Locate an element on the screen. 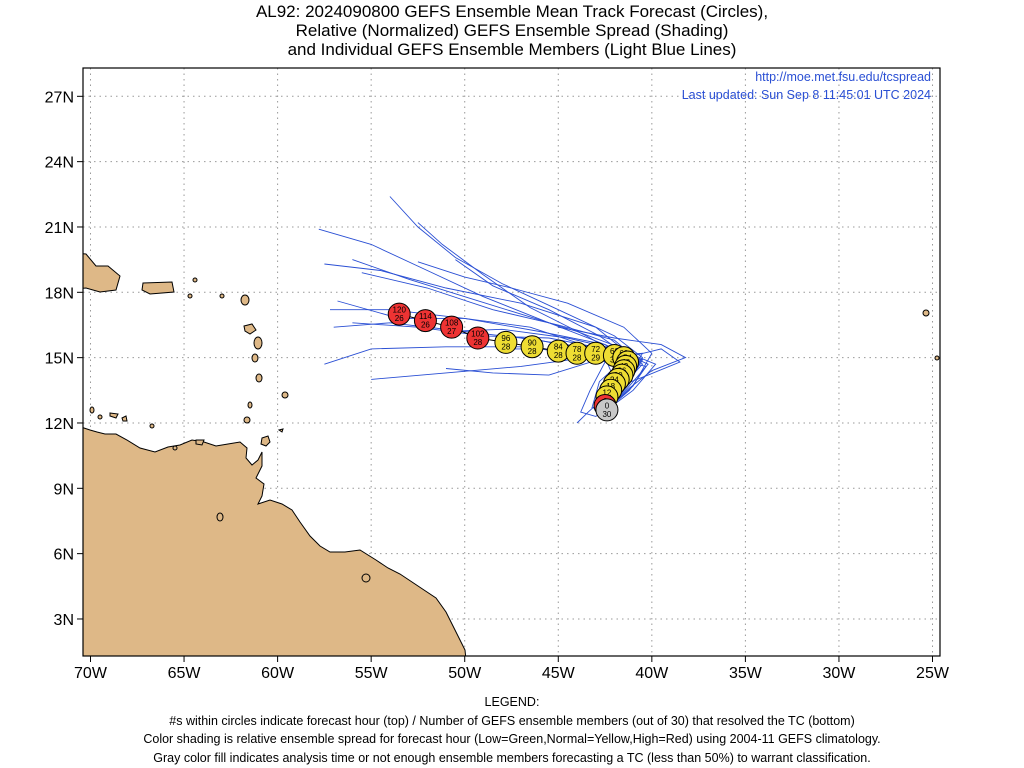  lon-tick-label: 40W is located at coordinates (652, 673).